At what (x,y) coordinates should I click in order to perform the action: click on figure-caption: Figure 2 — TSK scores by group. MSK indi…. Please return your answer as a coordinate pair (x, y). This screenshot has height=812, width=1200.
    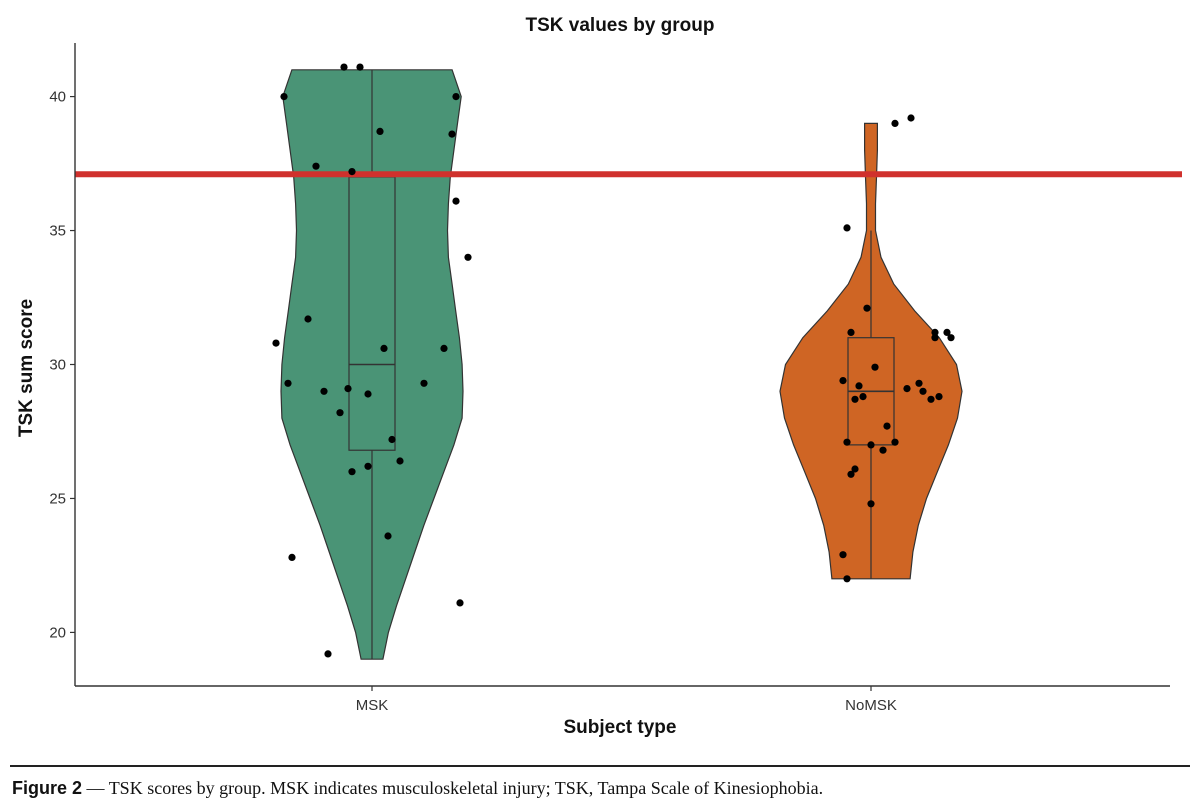
    Looking at the image, I should click on (417, 788).